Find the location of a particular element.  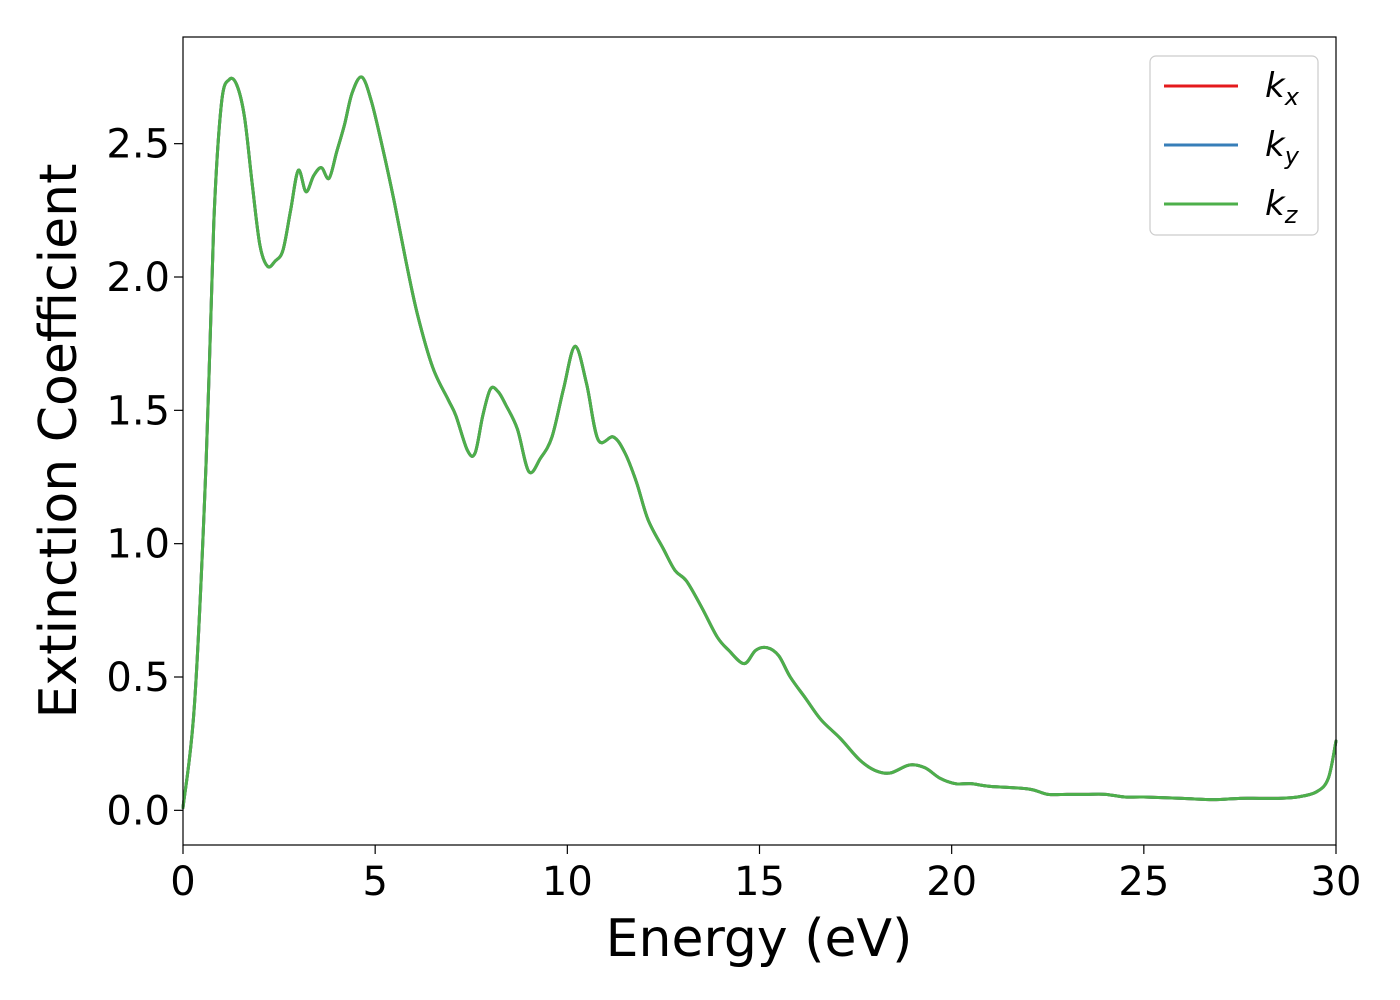

x-tick-label: 25 is located at coordinates (1143, 882).